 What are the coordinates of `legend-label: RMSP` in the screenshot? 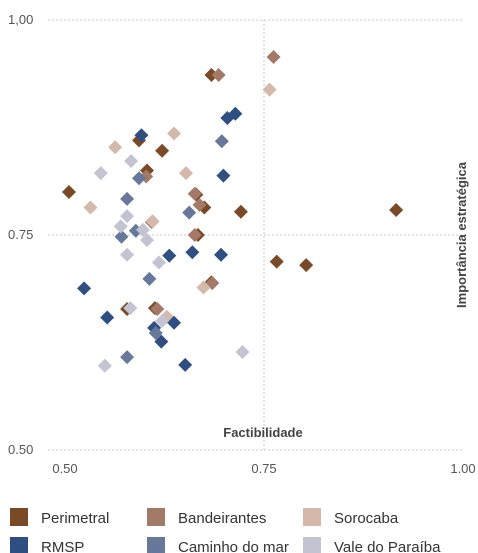 It's located at (62, 546).